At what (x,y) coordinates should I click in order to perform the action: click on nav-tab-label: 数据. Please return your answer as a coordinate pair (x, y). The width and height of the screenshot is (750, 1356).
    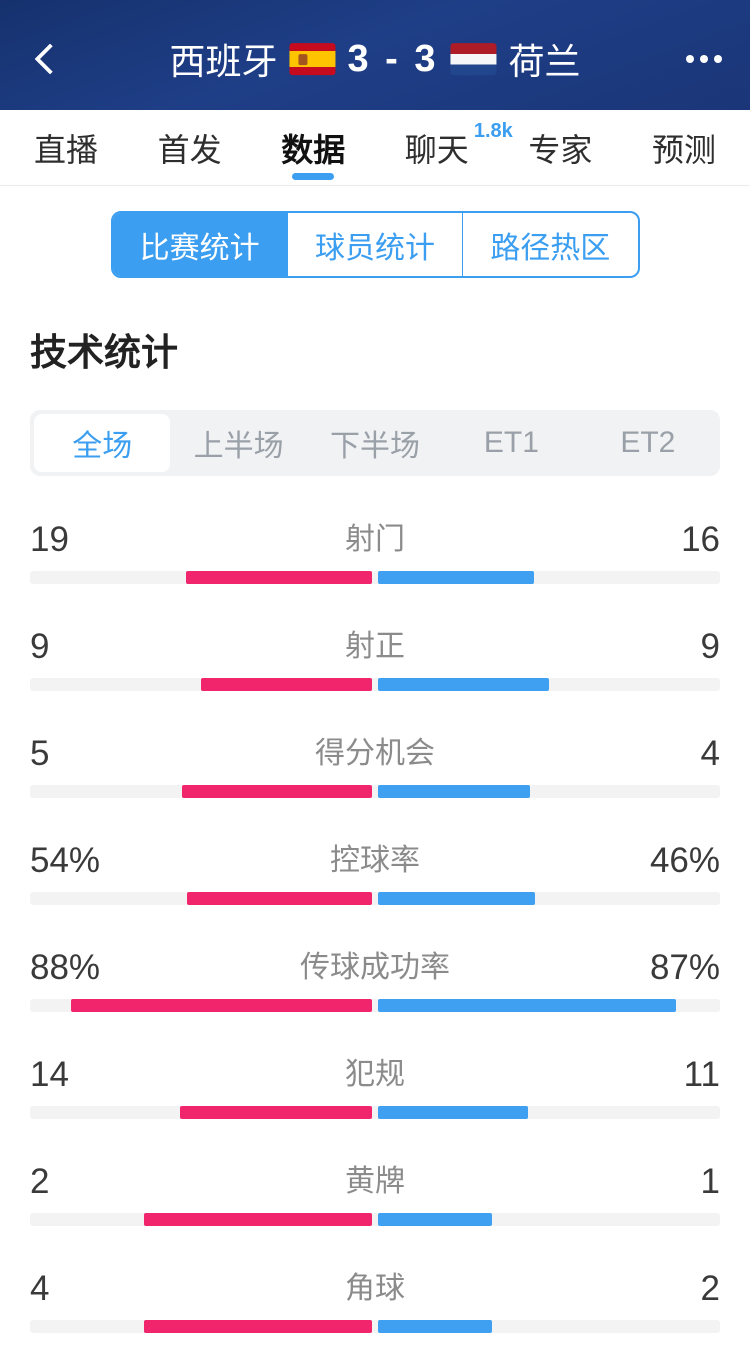
    Looking at the image, I should click on (313, 149).